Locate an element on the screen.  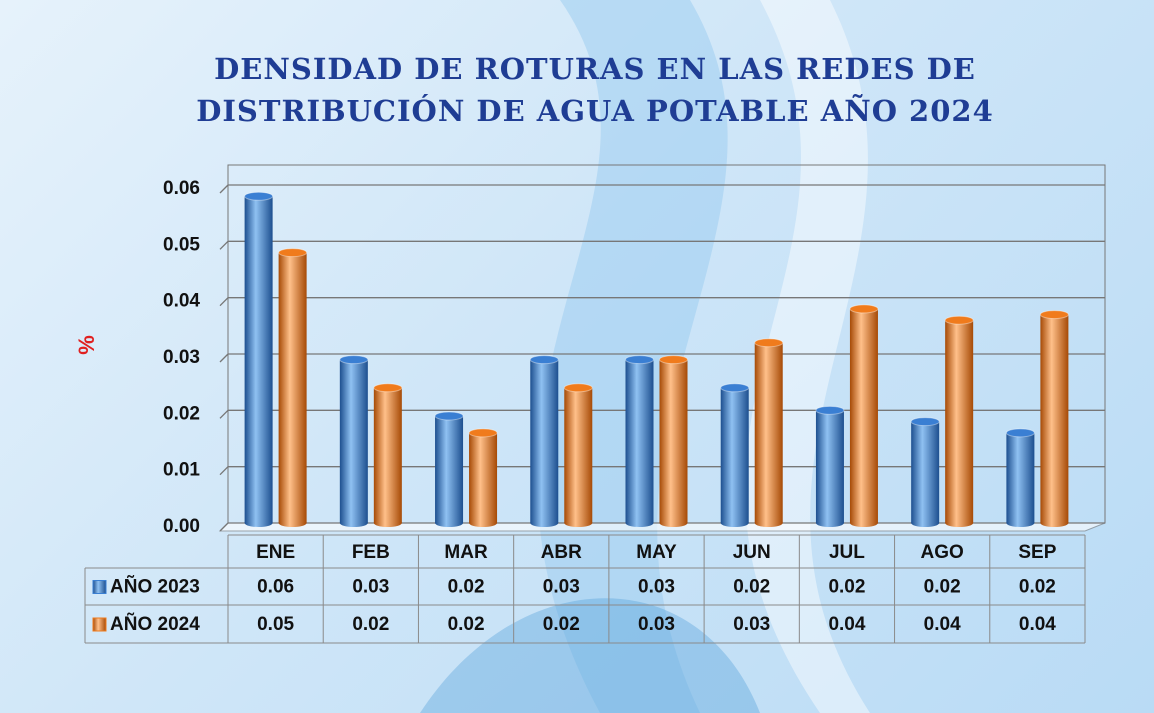
x-tick-label: MAR is located at coordinates (466, 552).